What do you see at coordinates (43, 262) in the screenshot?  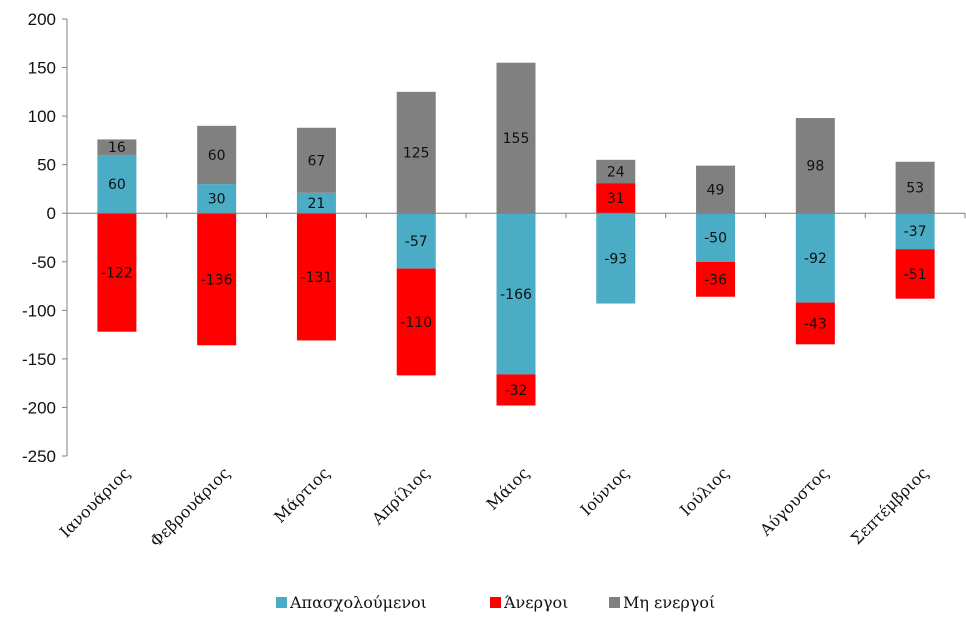 I see `y-tick-label: -50` at bounding box center [43, 262].